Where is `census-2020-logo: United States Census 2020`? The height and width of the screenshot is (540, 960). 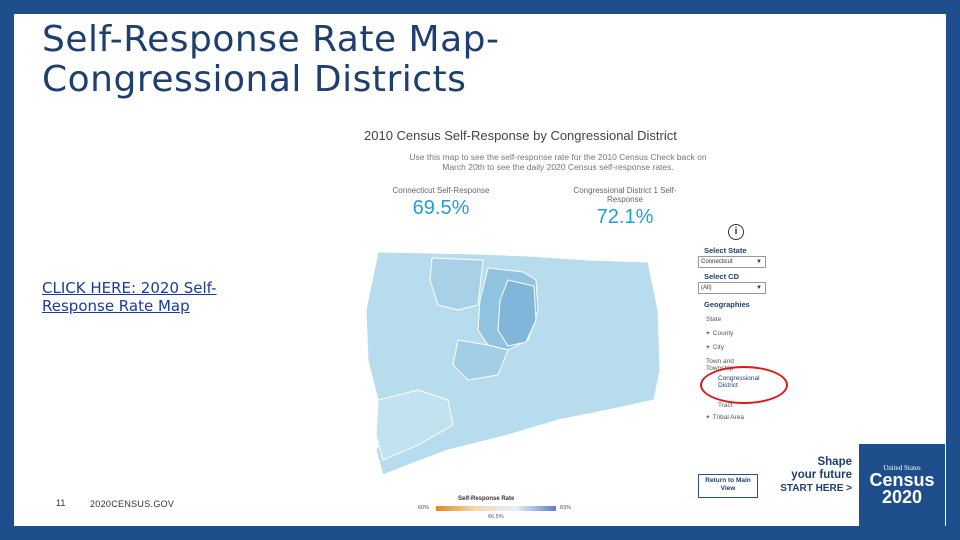 census-2020-logo: United States Census 2020 is located at coordinates (902, 485).